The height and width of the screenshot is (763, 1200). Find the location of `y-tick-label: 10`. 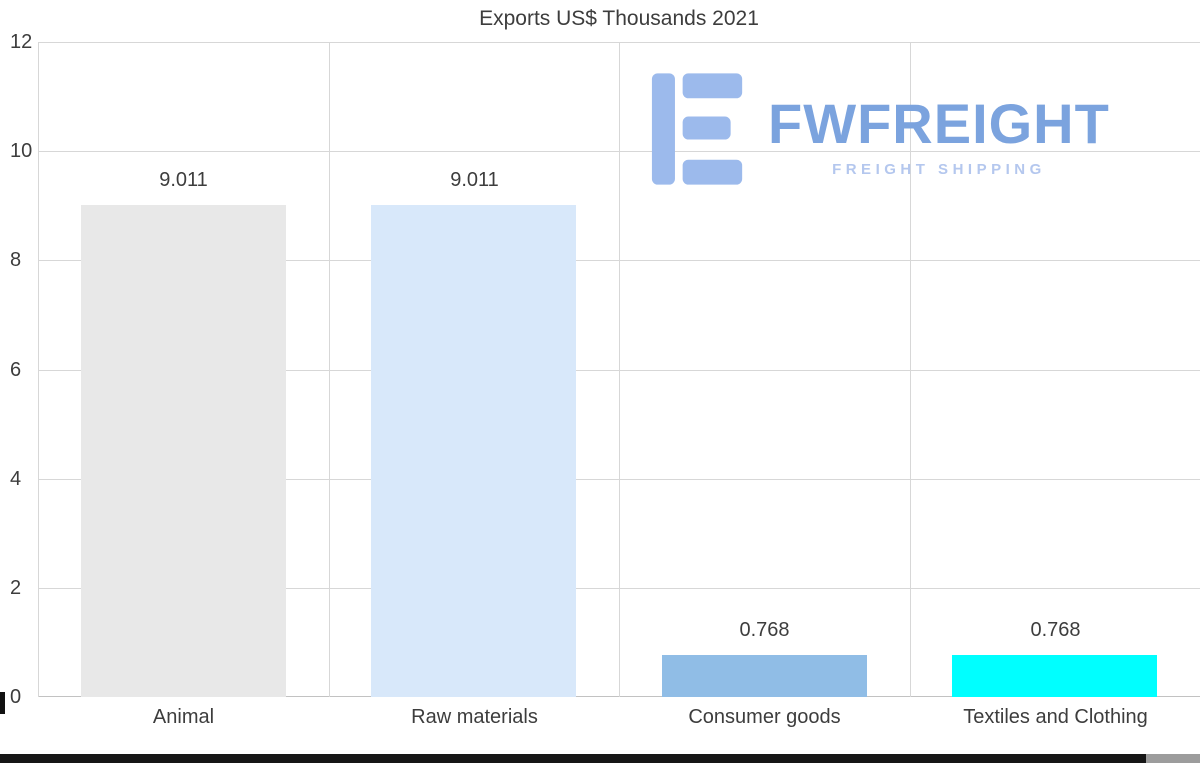

y-tick-label: 10 is located at coordinates (21, 151).